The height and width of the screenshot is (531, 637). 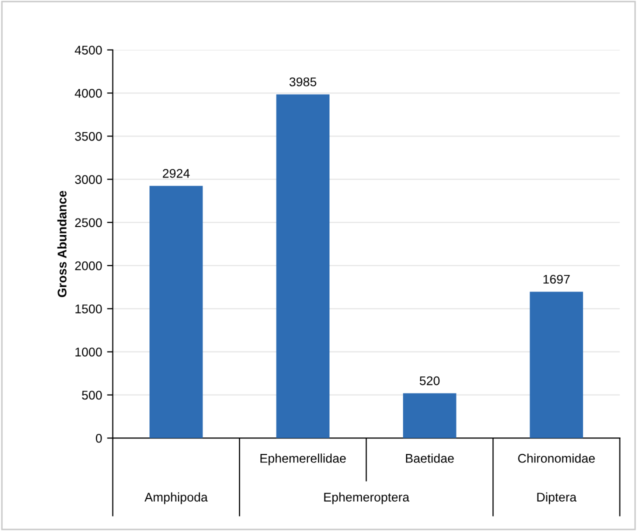 What do you see at coordinates (88, 179) in the screenshot?
I see `y-tick-label: 3000` at bounding box center [88, 179].